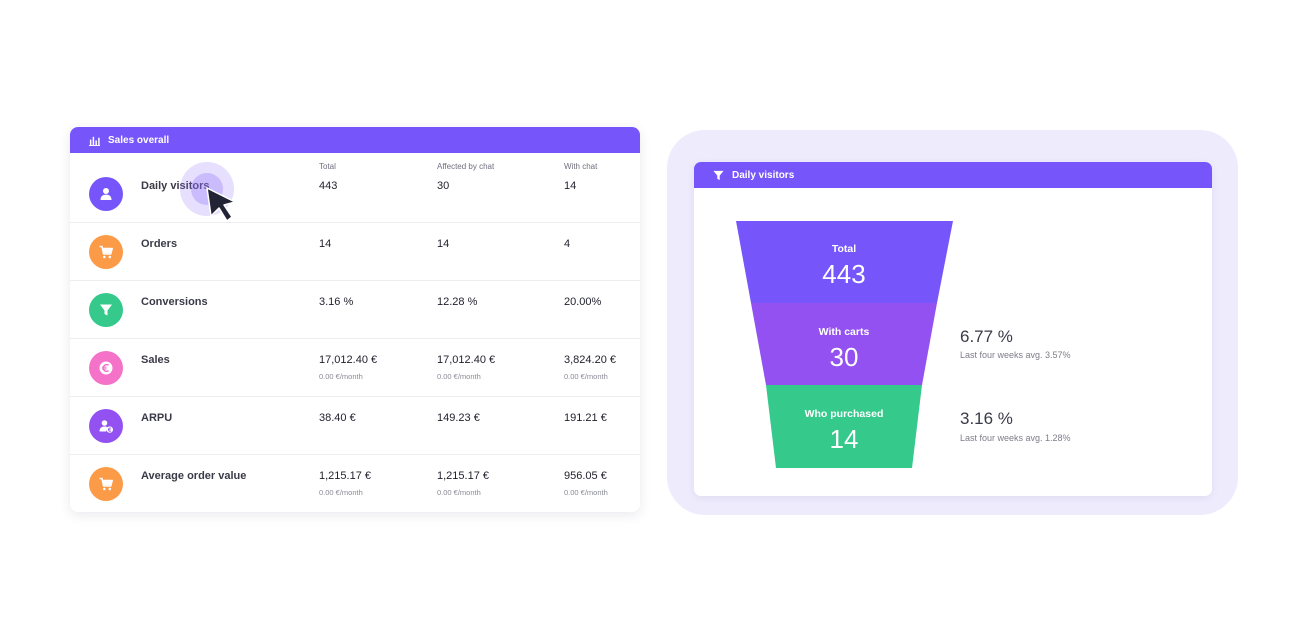 The image size is (1300, 630). What do you see at coordinates (175, 186) in the screenshot?
I see `row-label: Daily visitors` at bounding box center [175, 186].